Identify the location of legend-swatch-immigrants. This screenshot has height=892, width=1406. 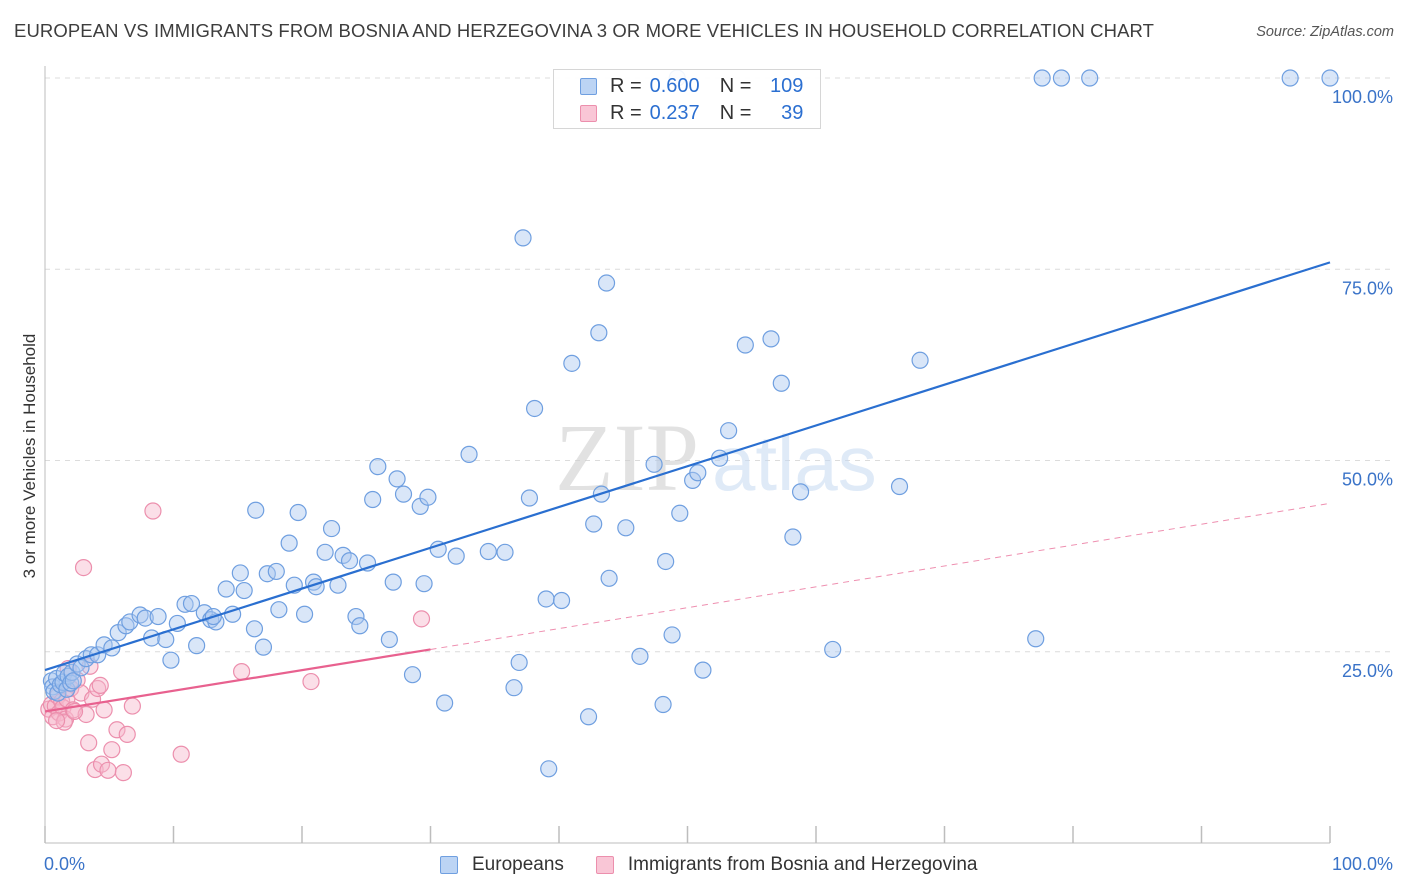
(604, 865).